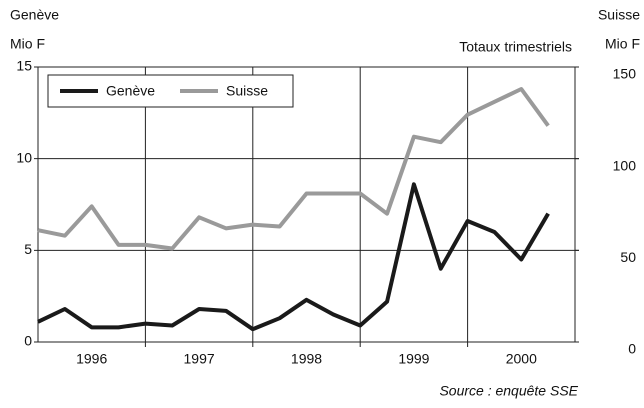  Describe the element at coordinates (619, 15) in the screenshot. I see `right-axis-title: Suisse` at that location.